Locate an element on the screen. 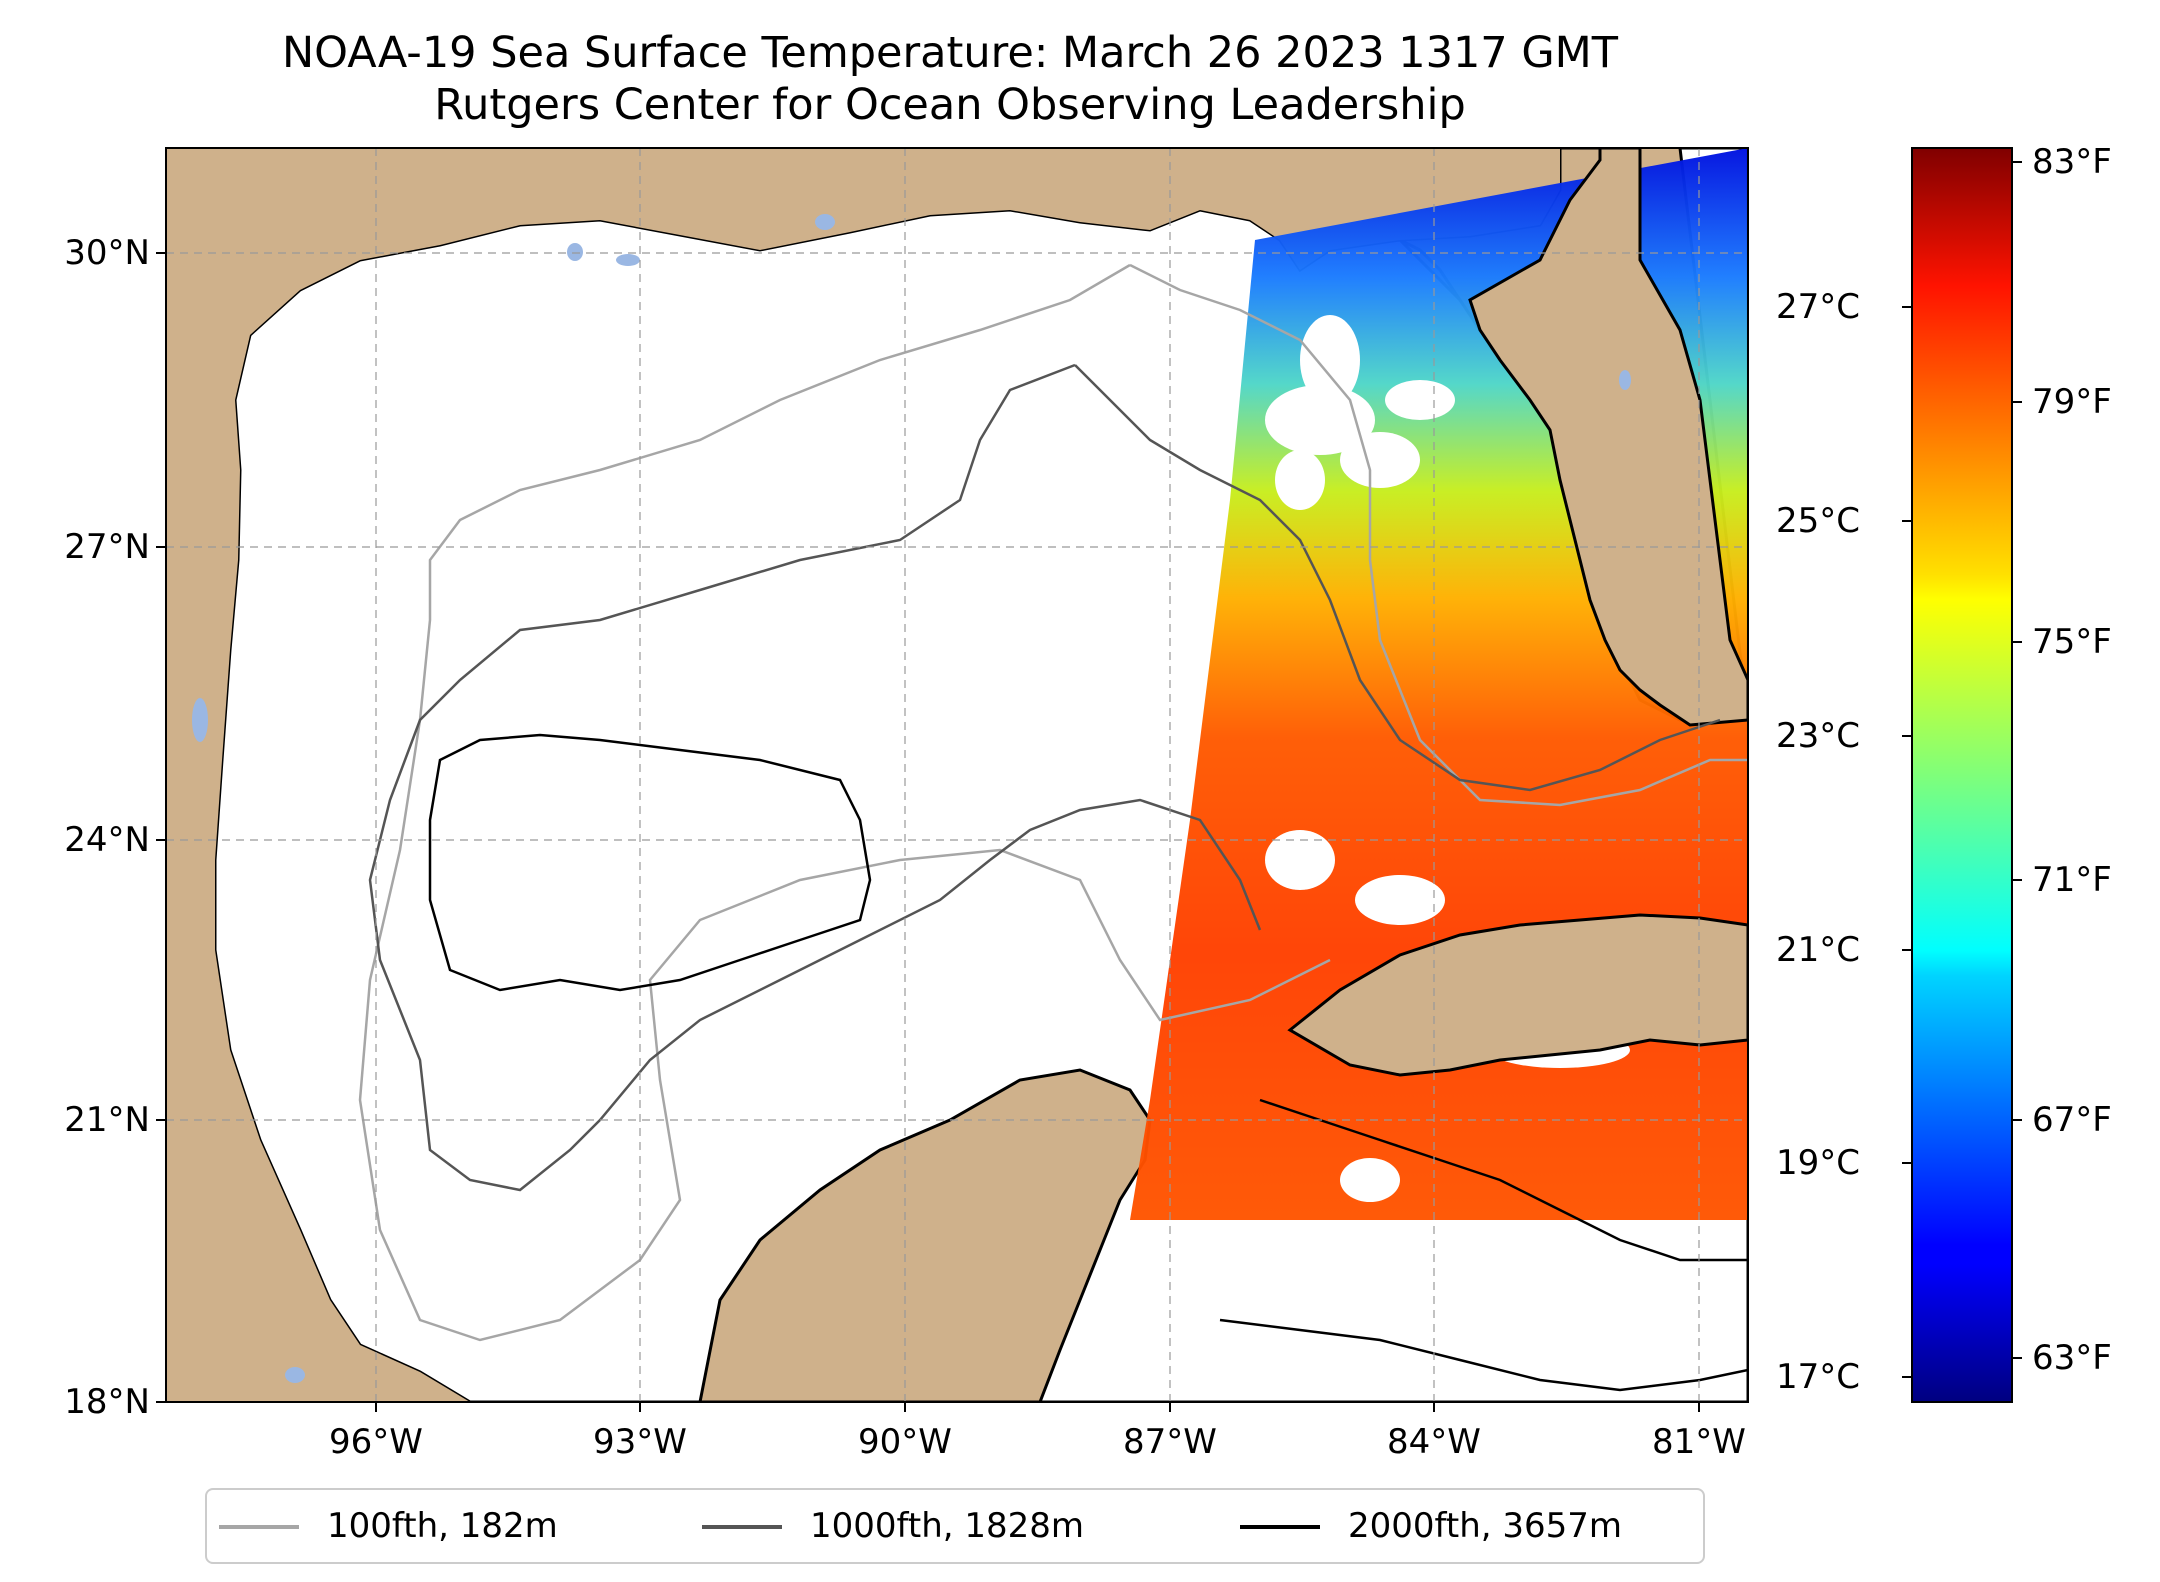 The height and width of the screenshot is (1582, 2160). cbar-label-25c: 25°C is located at coordinates (1818, 521).